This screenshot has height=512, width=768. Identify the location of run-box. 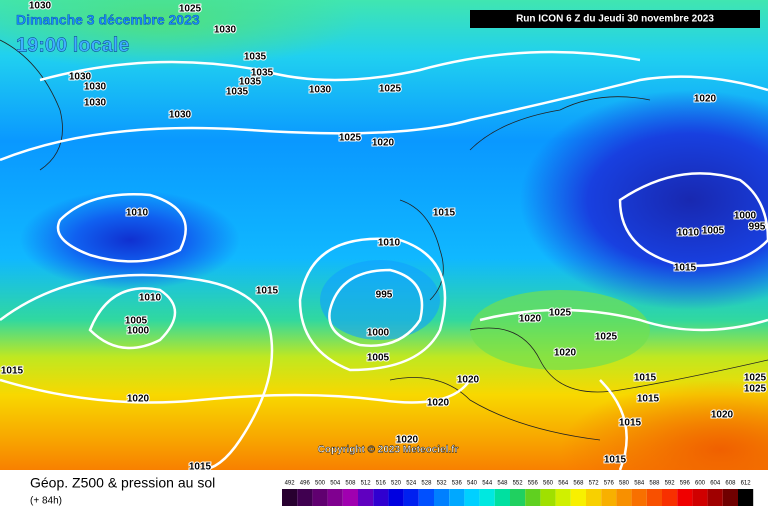
(615, 19).